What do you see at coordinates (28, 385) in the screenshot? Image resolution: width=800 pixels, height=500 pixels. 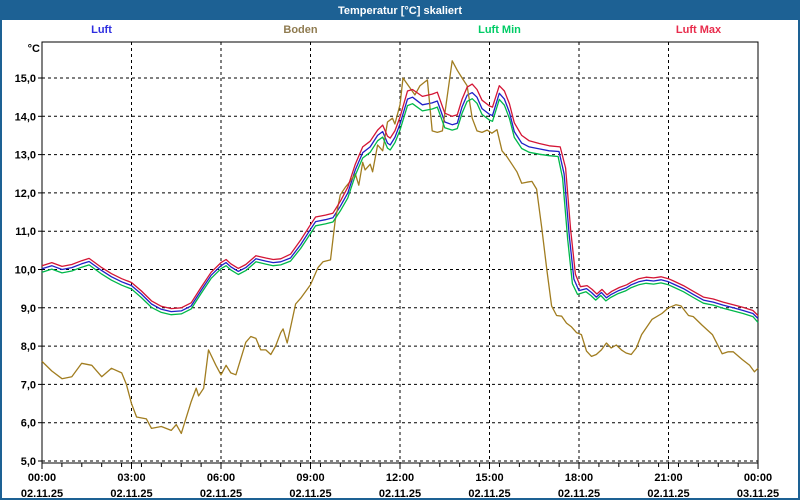 I see `svg-text: 7,0` at bounding box center [28, 385].